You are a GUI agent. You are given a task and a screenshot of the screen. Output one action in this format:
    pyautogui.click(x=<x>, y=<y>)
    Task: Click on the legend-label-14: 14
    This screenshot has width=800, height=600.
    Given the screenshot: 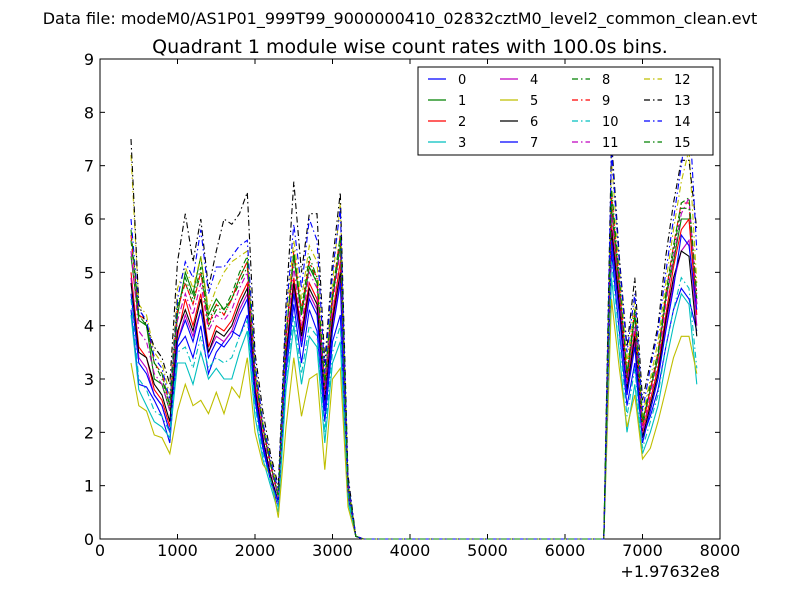 What is the action you would take?
    pyautogui.click(x=682, y=122)
    